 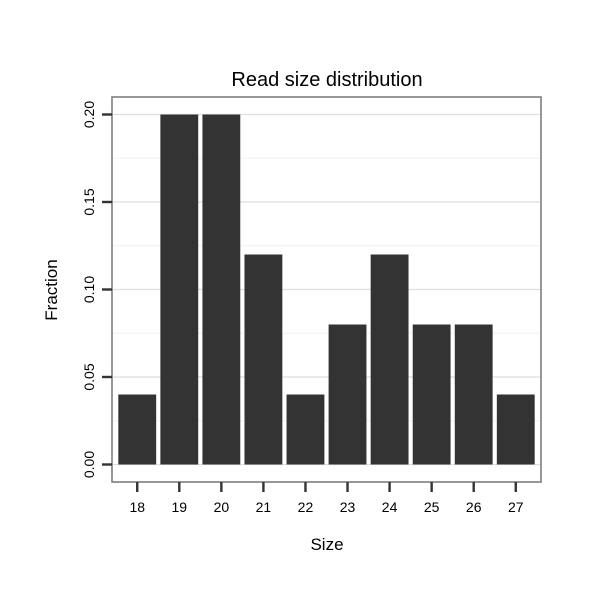 I want to click on chart-title: Read size distribution, so click(x=326, y=80).